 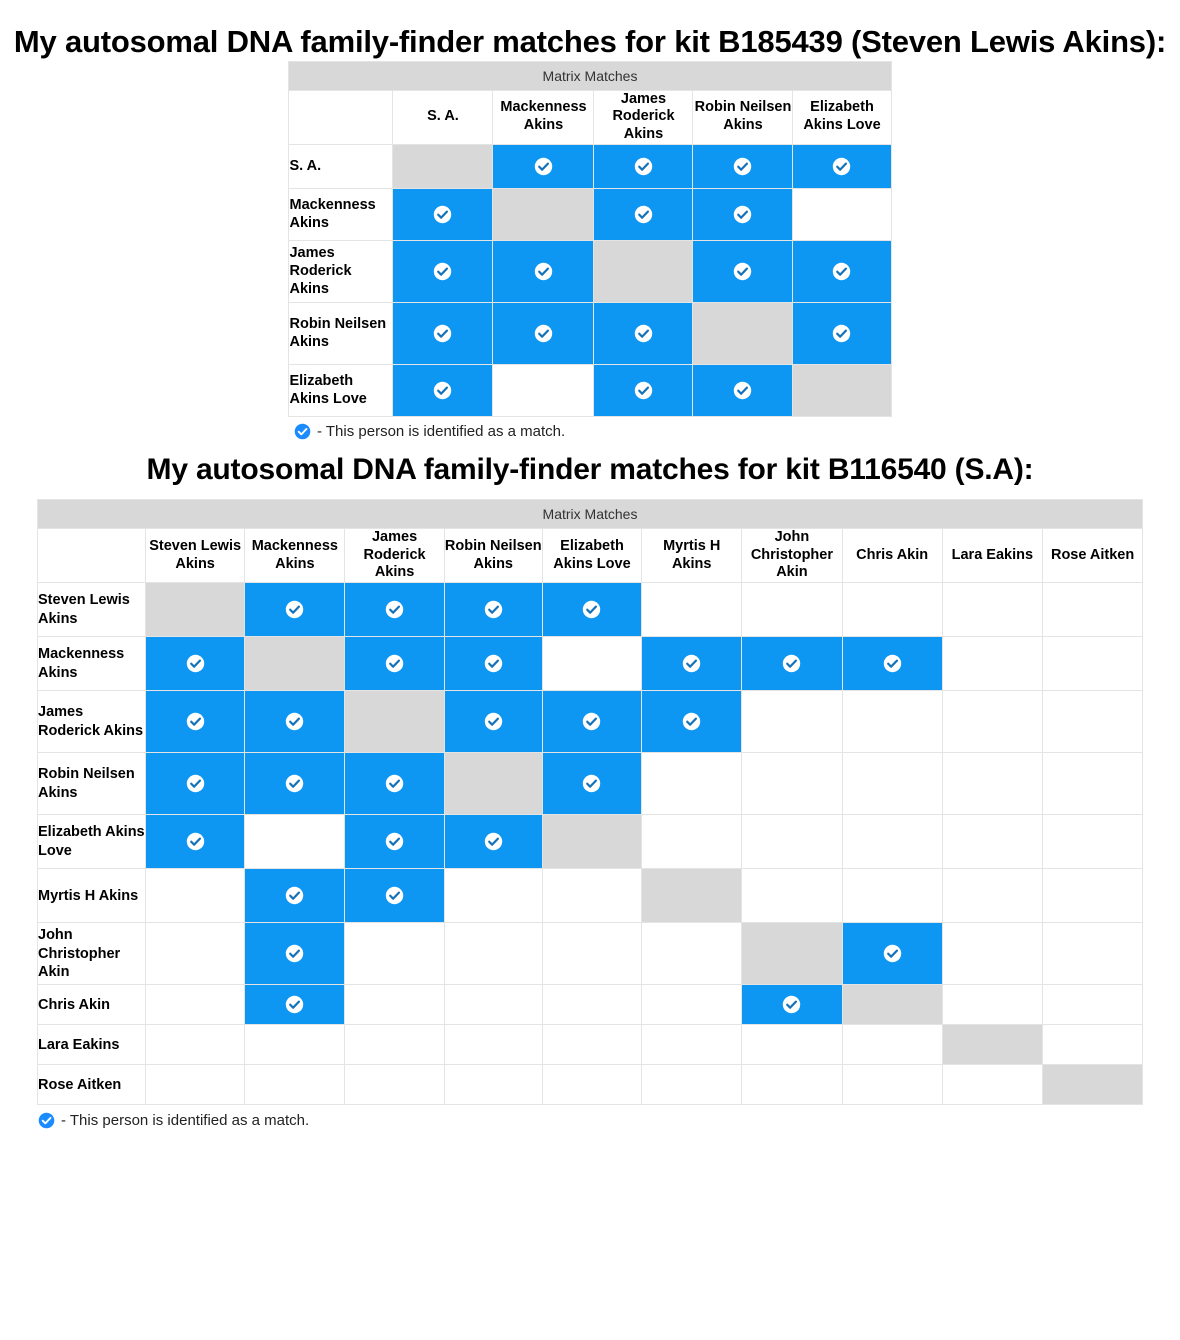 What do you see at coordinates (441, 431) in the screenshot?
I see `legend-one-text: - This person is identified as a match.` at bounding box center [441, 431].